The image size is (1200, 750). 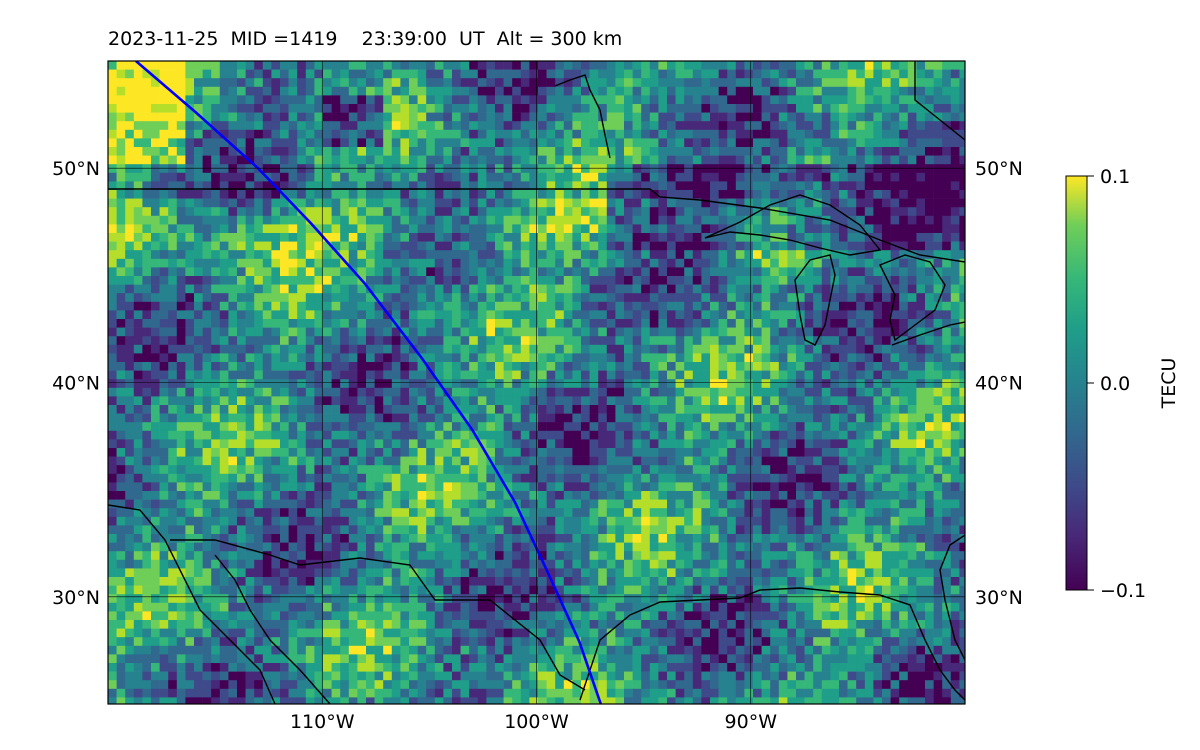 I want to click on colorbar-tick-label: 0.1, so click(x=1115, y=177).